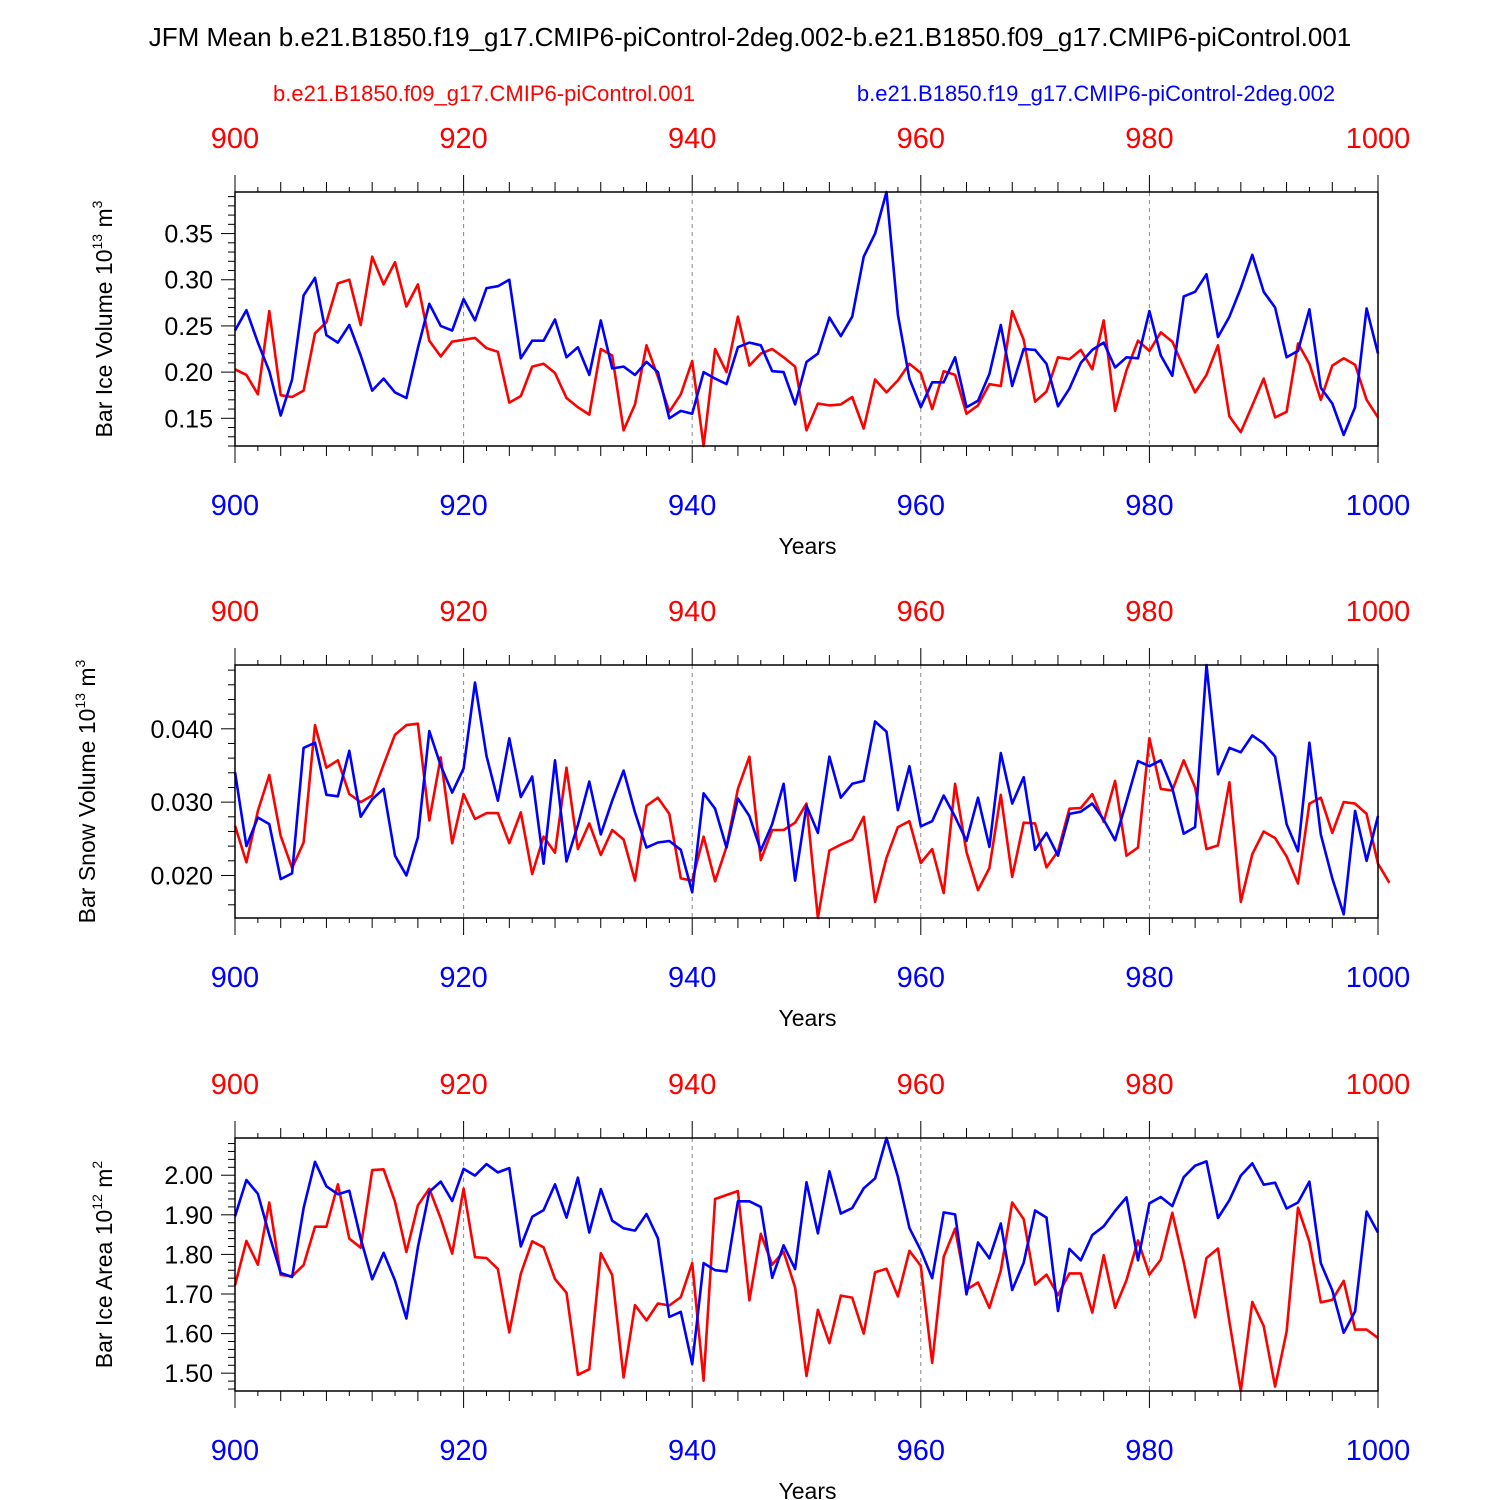 This screenshot has width=1500, height=1500. What do you see at coordinates (188, 1255) in the screenshot?
I see `y-tick-label: 1.80` at bounding box center [188, 1255].